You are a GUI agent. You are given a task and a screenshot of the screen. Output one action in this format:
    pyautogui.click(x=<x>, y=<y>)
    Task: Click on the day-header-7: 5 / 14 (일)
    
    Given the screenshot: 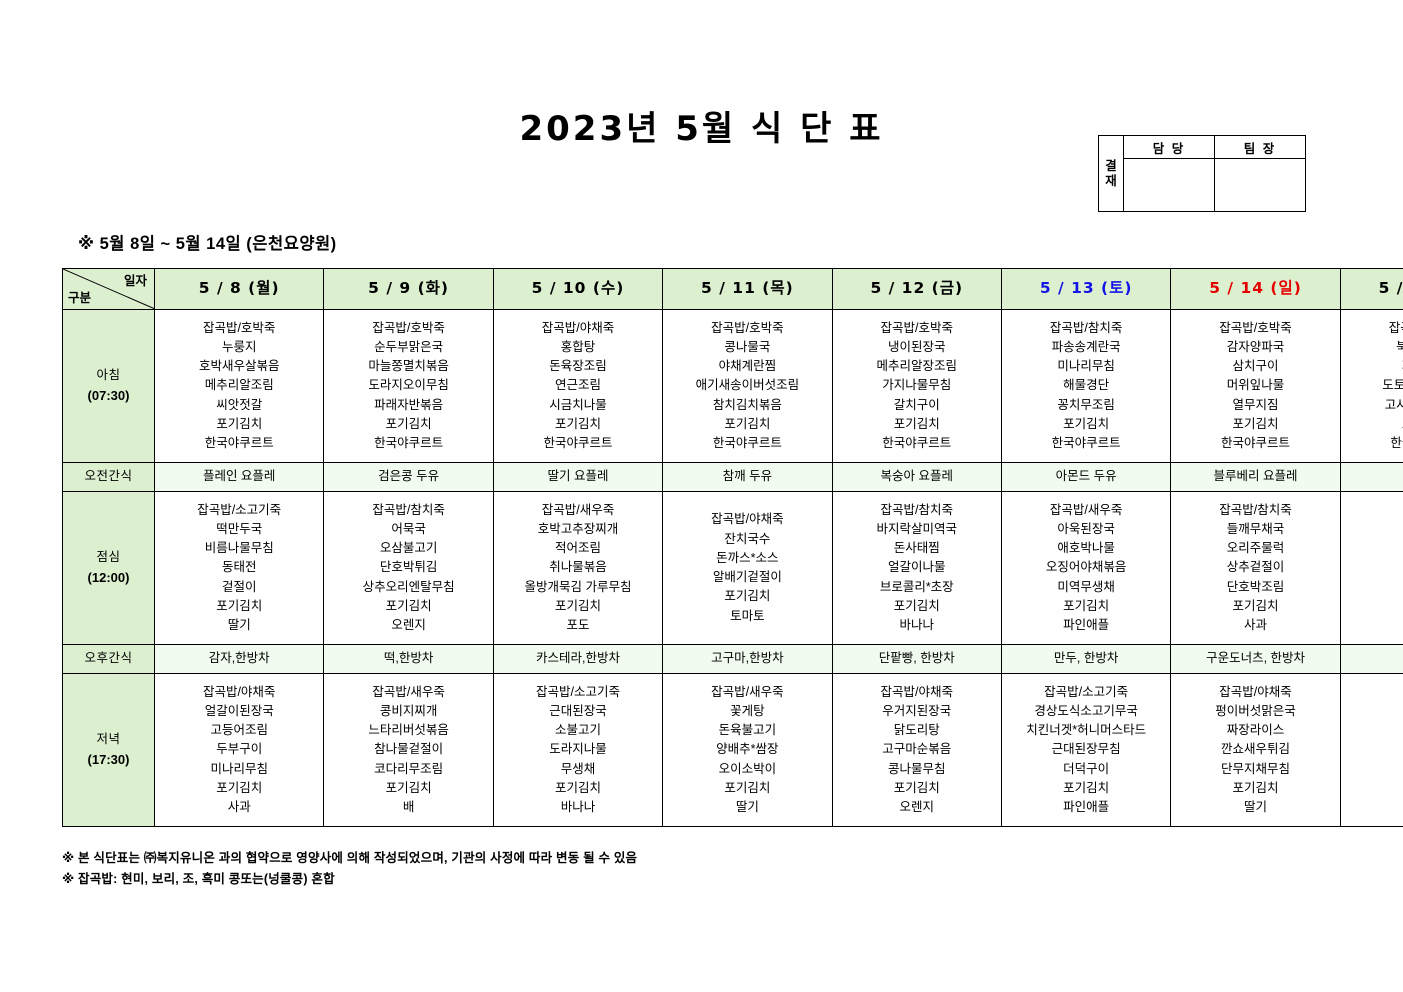 What is the action you would take?
    pyautogui.click(x=1255, y=289)
    